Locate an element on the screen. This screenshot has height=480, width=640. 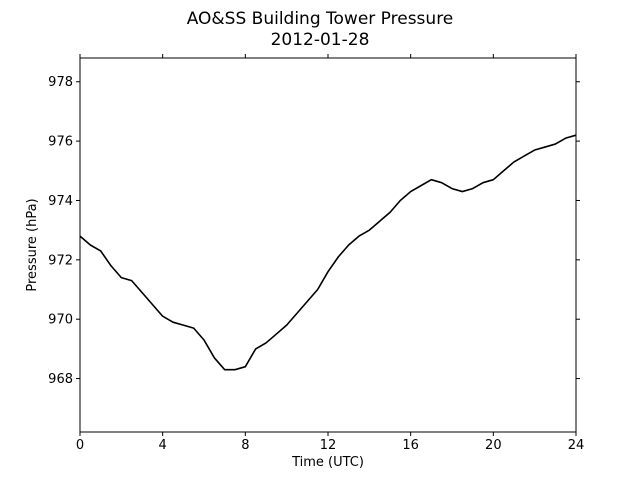
x-tick-label: 8 is located at coordinates (245, 445).